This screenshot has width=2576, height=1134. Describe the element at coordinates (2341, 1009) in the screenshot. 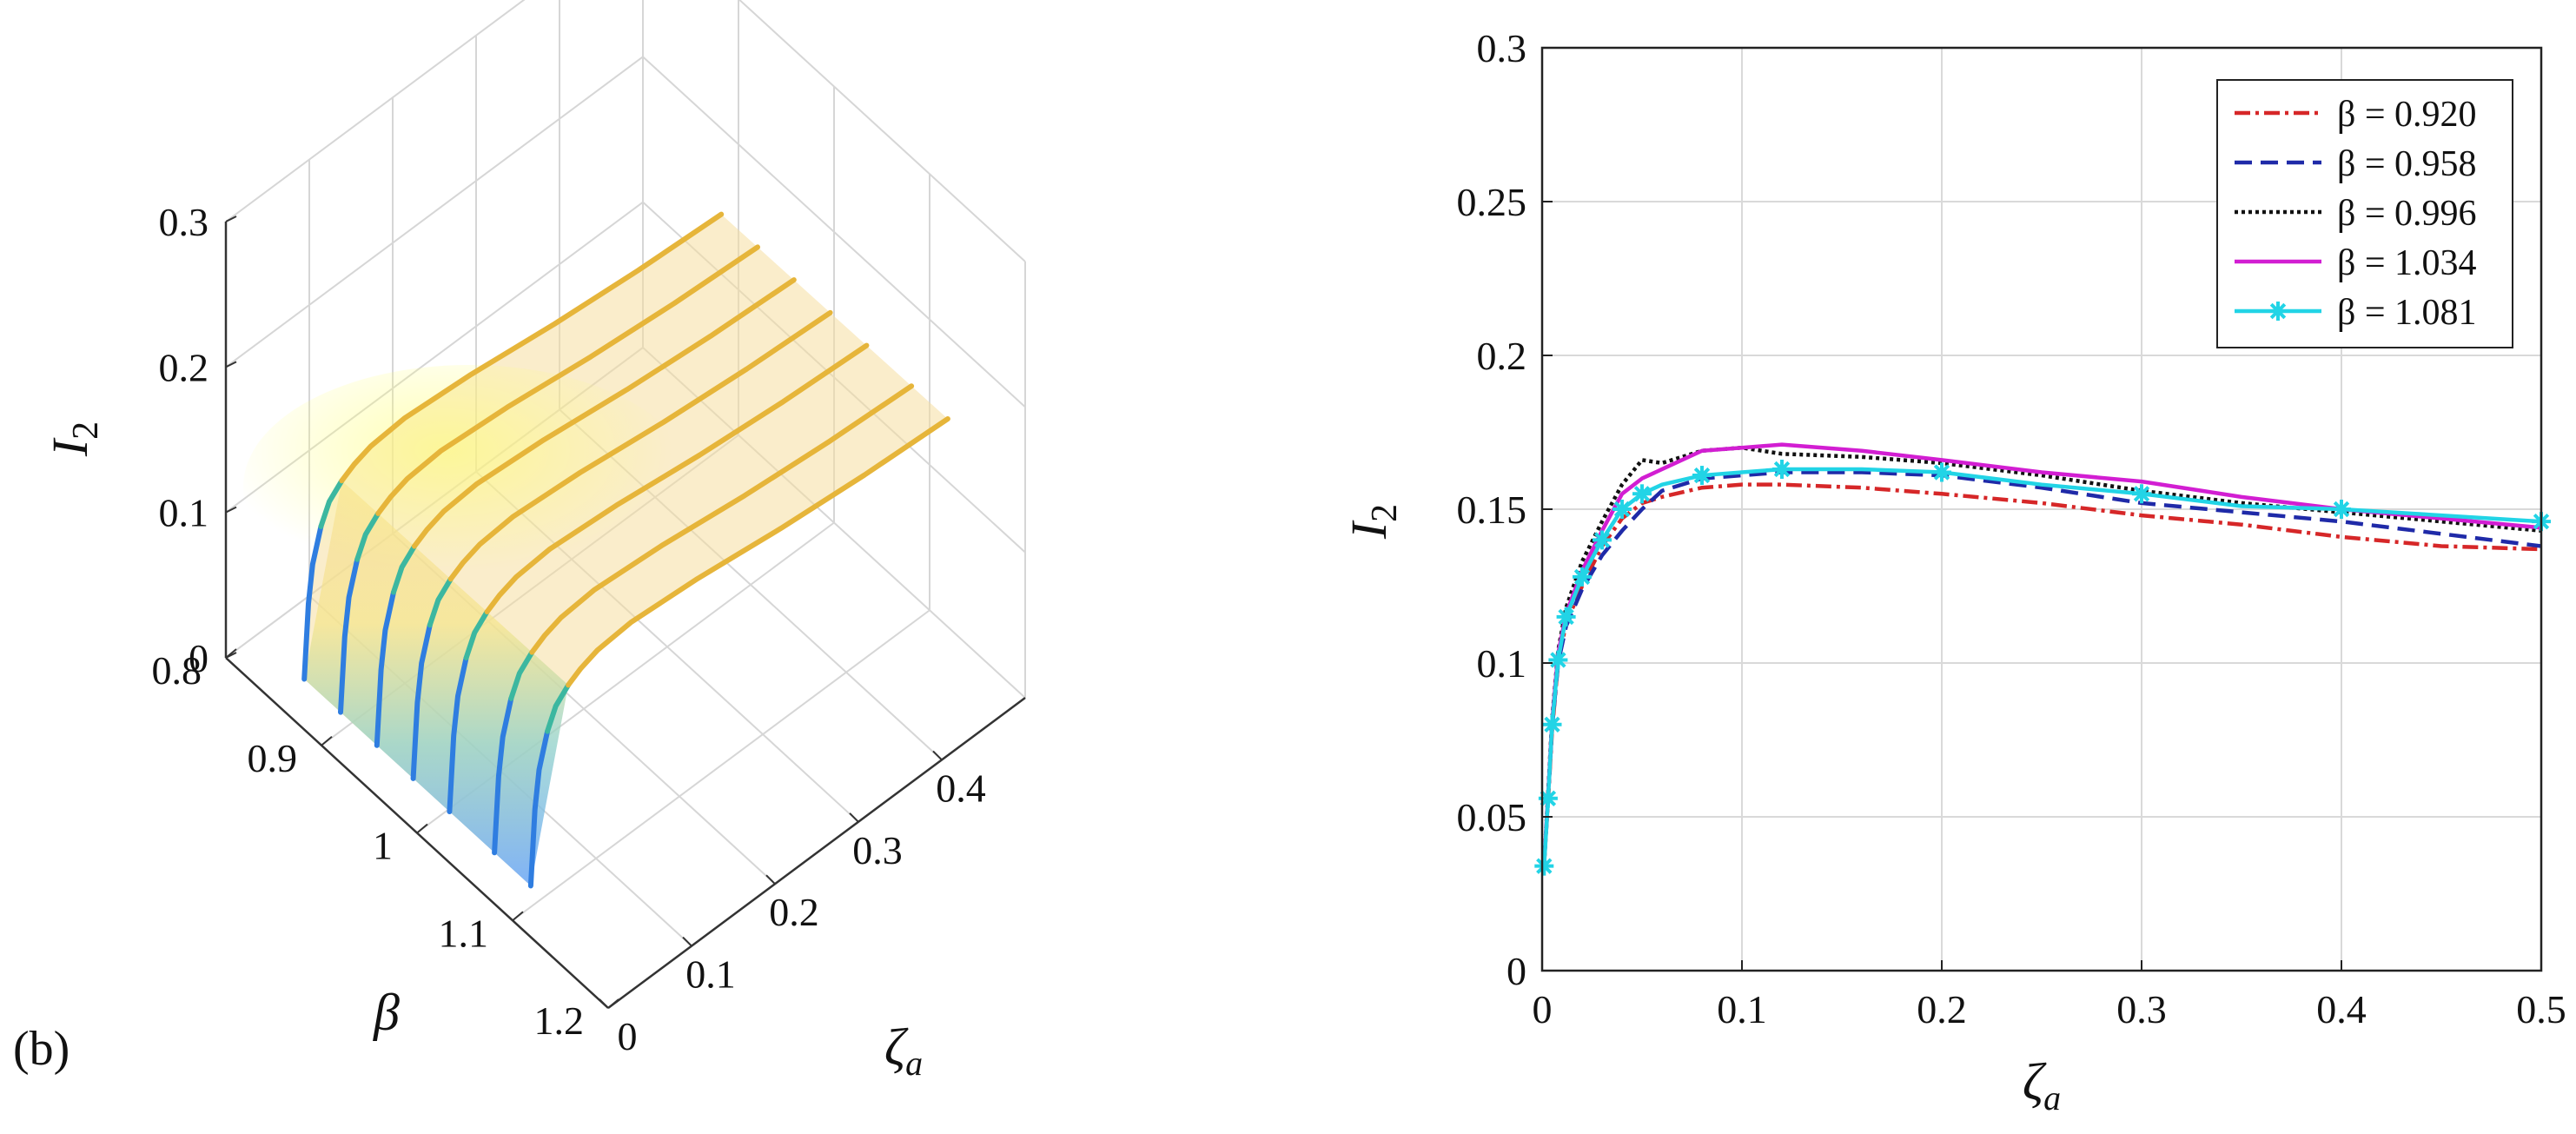

I see `x-tick-label: 0.4` at that location.